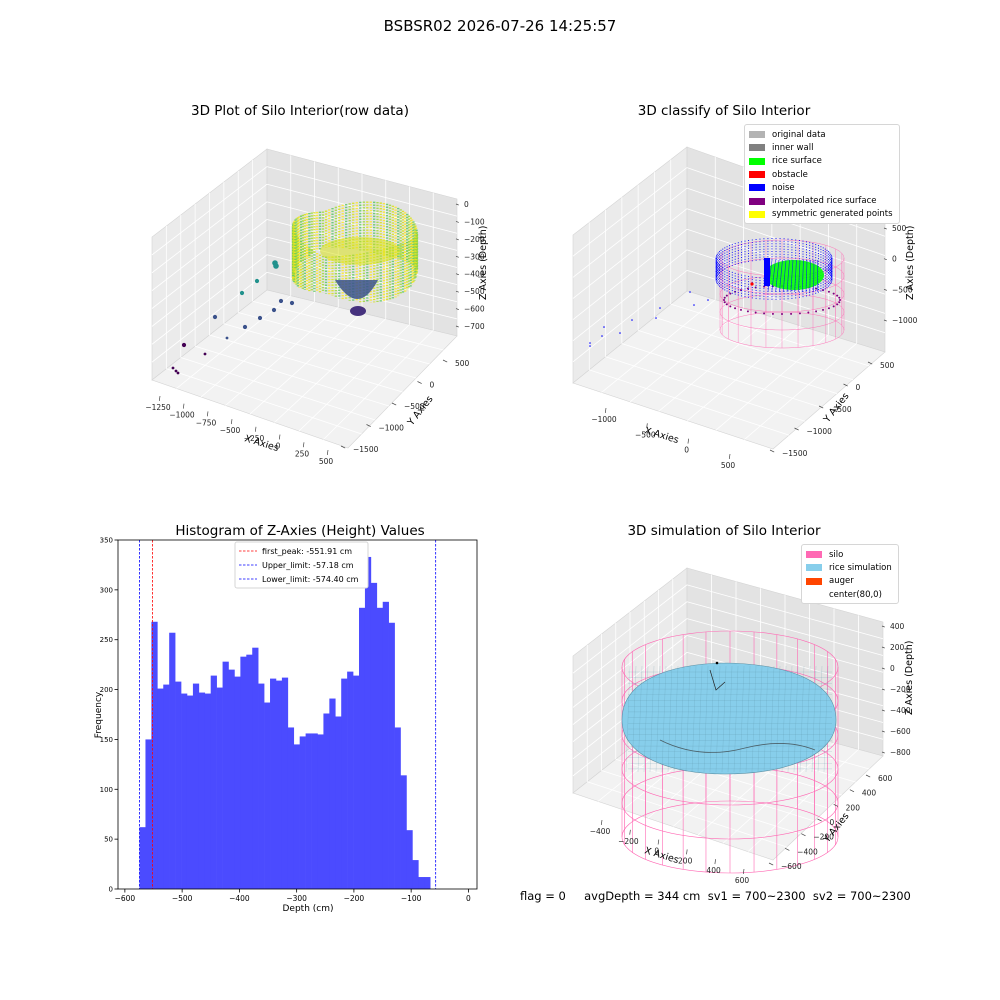 The width and height of the screenshot is (1000, 1000). What do you see at coordinates (821, 214) in the screenshot?
I see `classify-legend-item: symmetric generated points` at bounding box center [821, 214].